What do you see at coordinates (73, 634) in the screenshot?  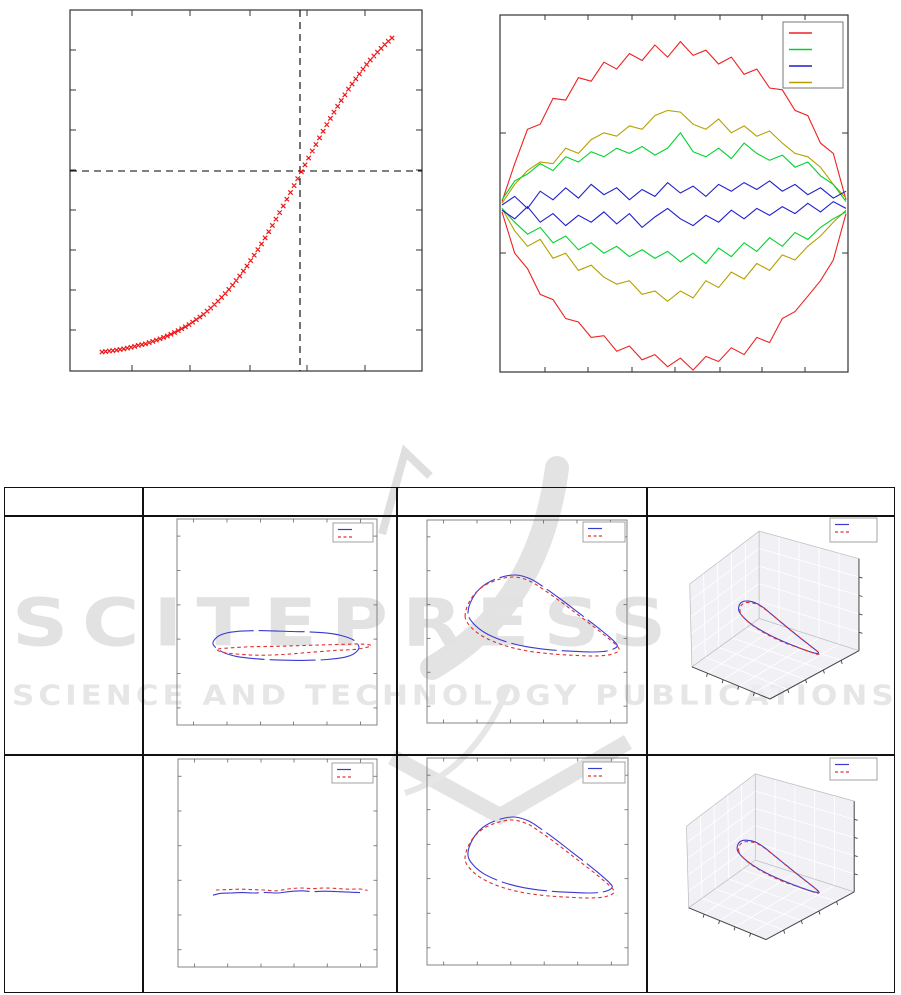 I see `table-row1-label-cell` at bounding box center [73, 634].